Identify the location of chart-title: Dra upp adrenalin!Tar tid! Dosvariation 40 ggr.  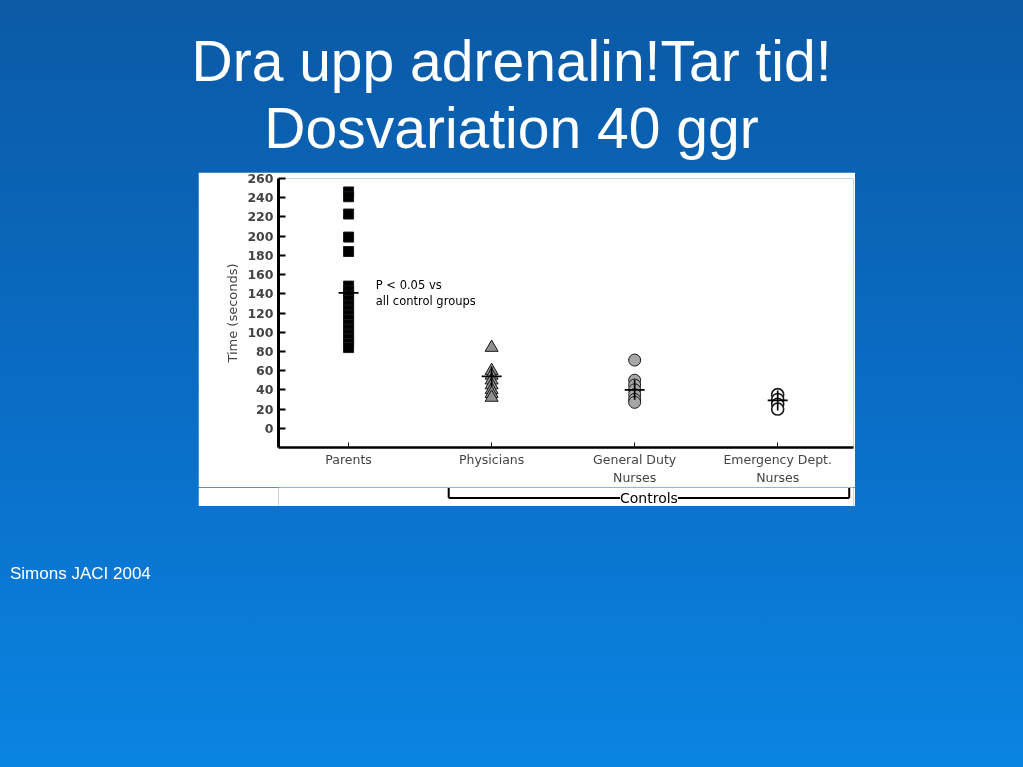
(511, 95).